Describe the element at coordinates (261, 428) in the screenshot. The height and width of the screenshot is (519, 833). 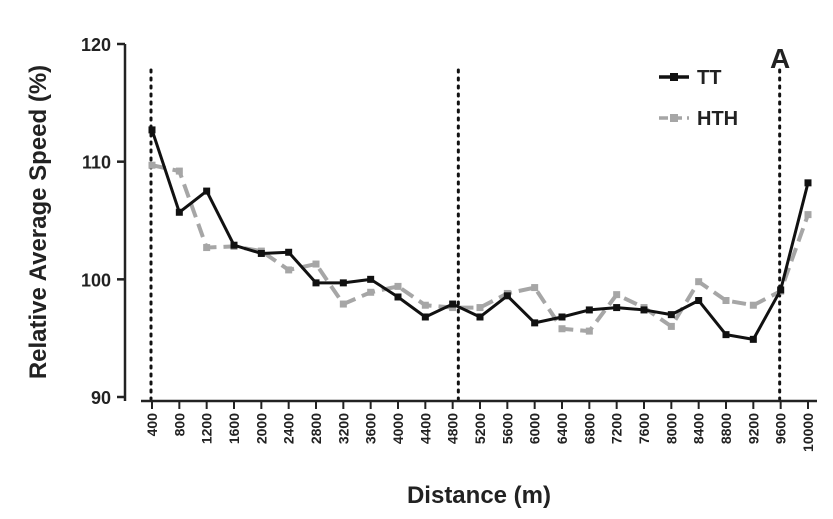
I see `x-tick-label: 2000` at that location.